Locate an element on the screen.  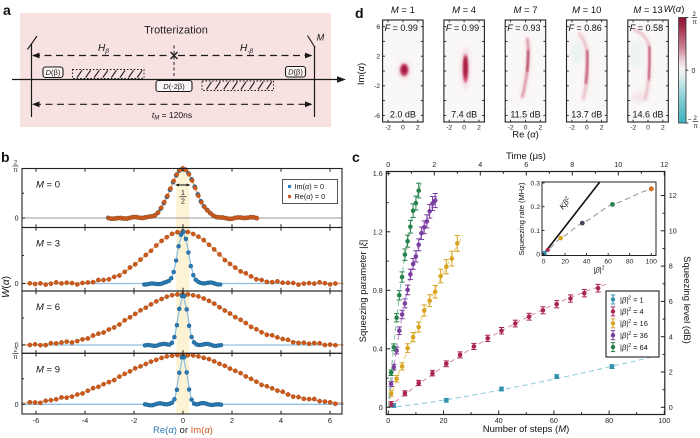
svg-text: |β|2 is located at coordinates (599, 270).